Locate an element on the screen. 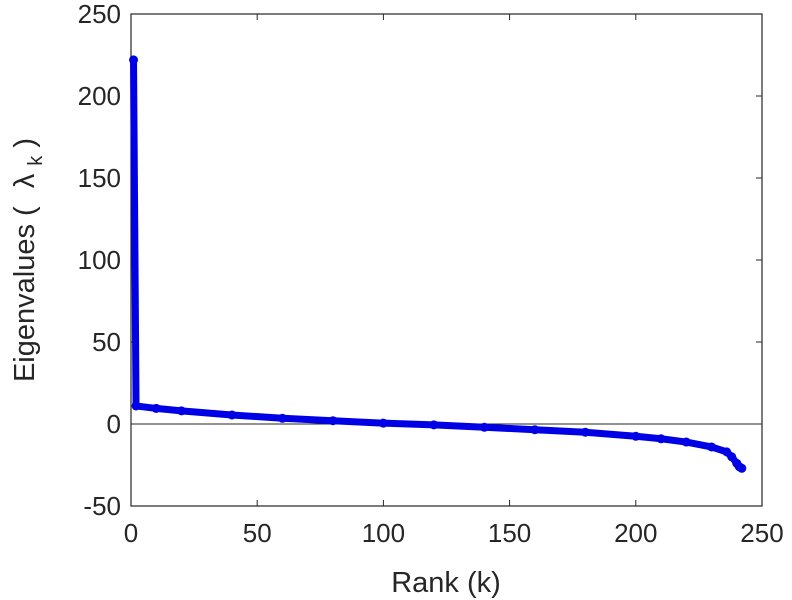 The image size is (792, 600). y-tick-label: 100 is located at coordinates (99, 260).